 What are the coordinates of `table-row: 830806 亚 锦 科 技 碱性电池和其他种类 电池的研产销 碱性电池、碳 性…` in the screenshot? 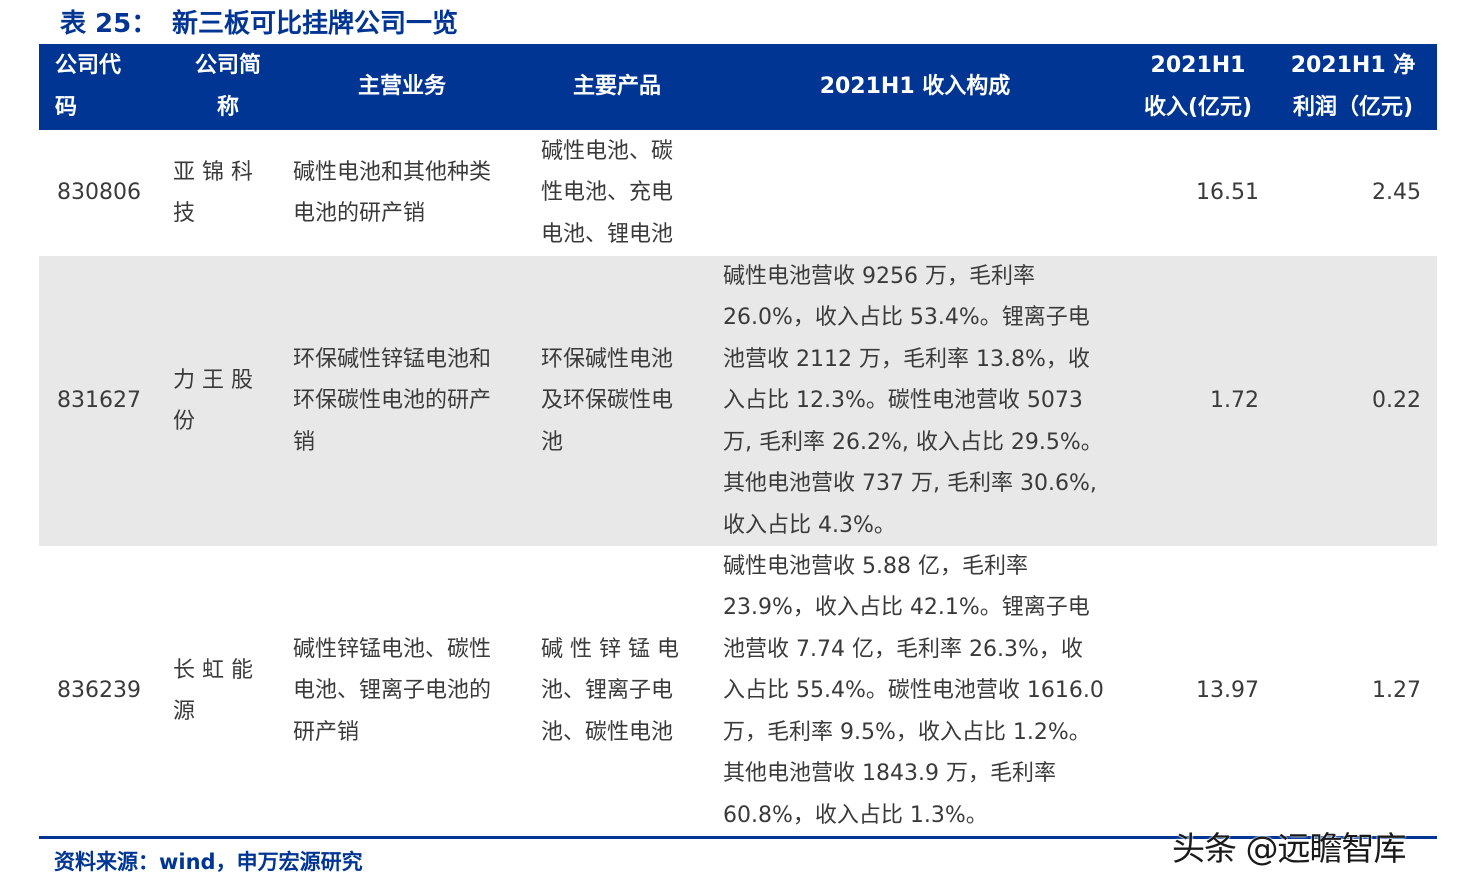 It's located at (738, 193).